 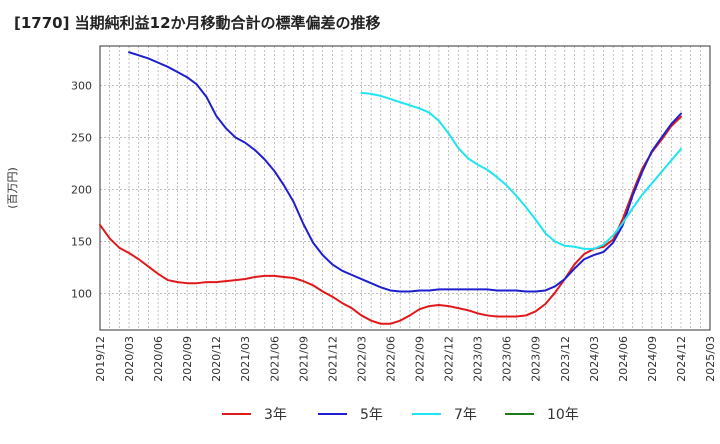 What do you see at coordinates (507, 359) in the screenshot?
I see `x-tick-label: 2023/06` at bounding box center [507, 359].